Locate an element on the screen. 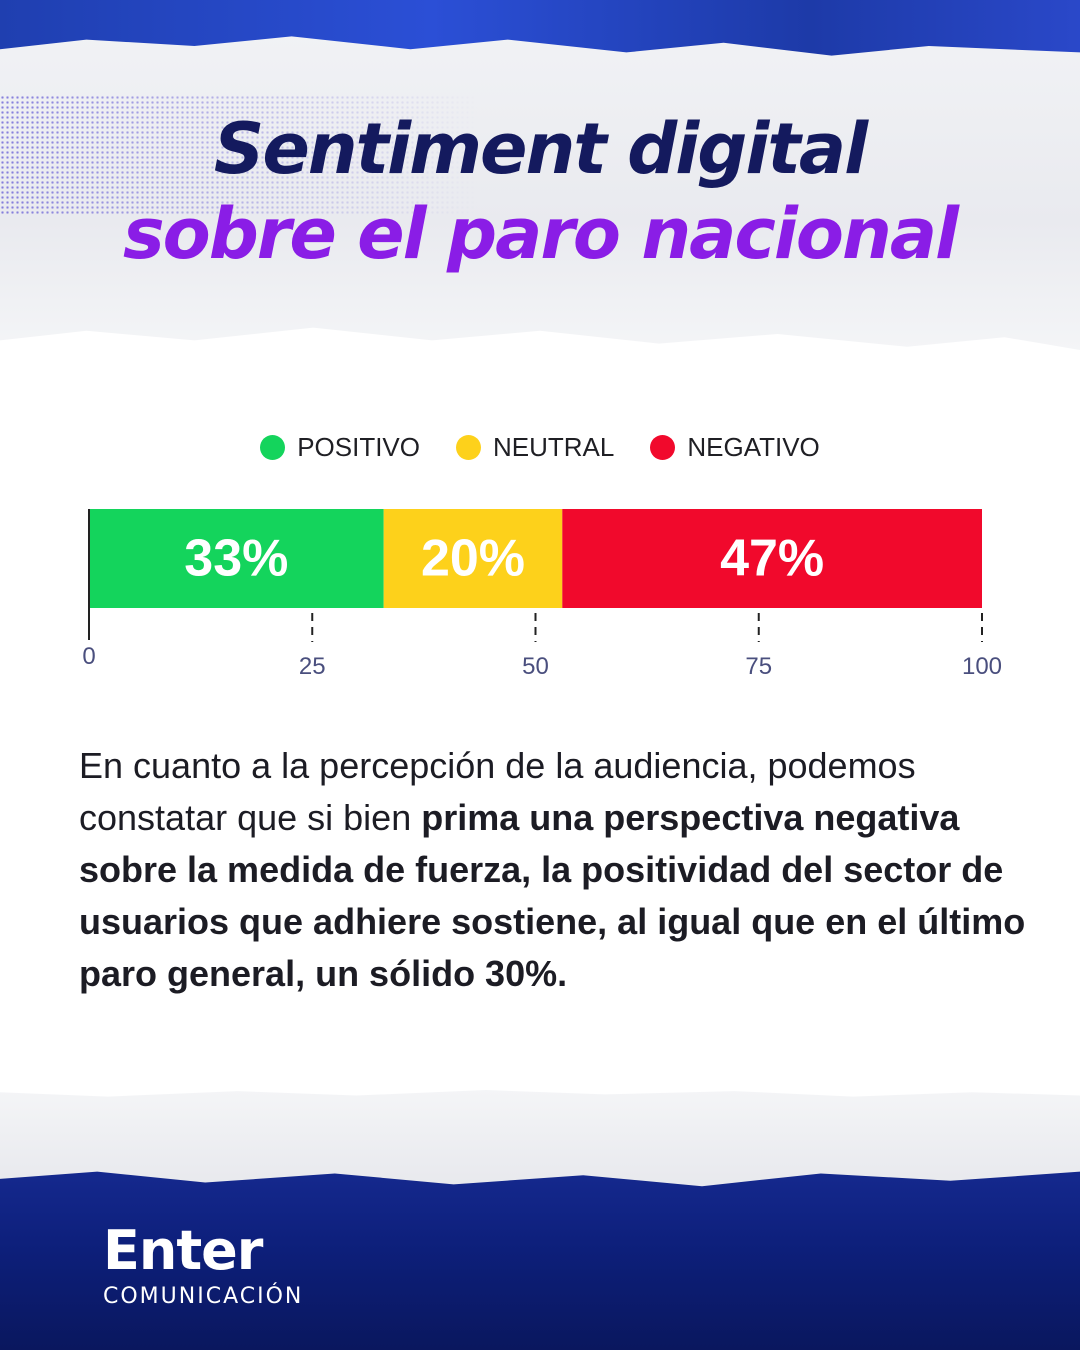 The height and width of the screenshot is (1350, 1080). title-line-2: sobre el paro nacional is located at coordinates (540, 234).